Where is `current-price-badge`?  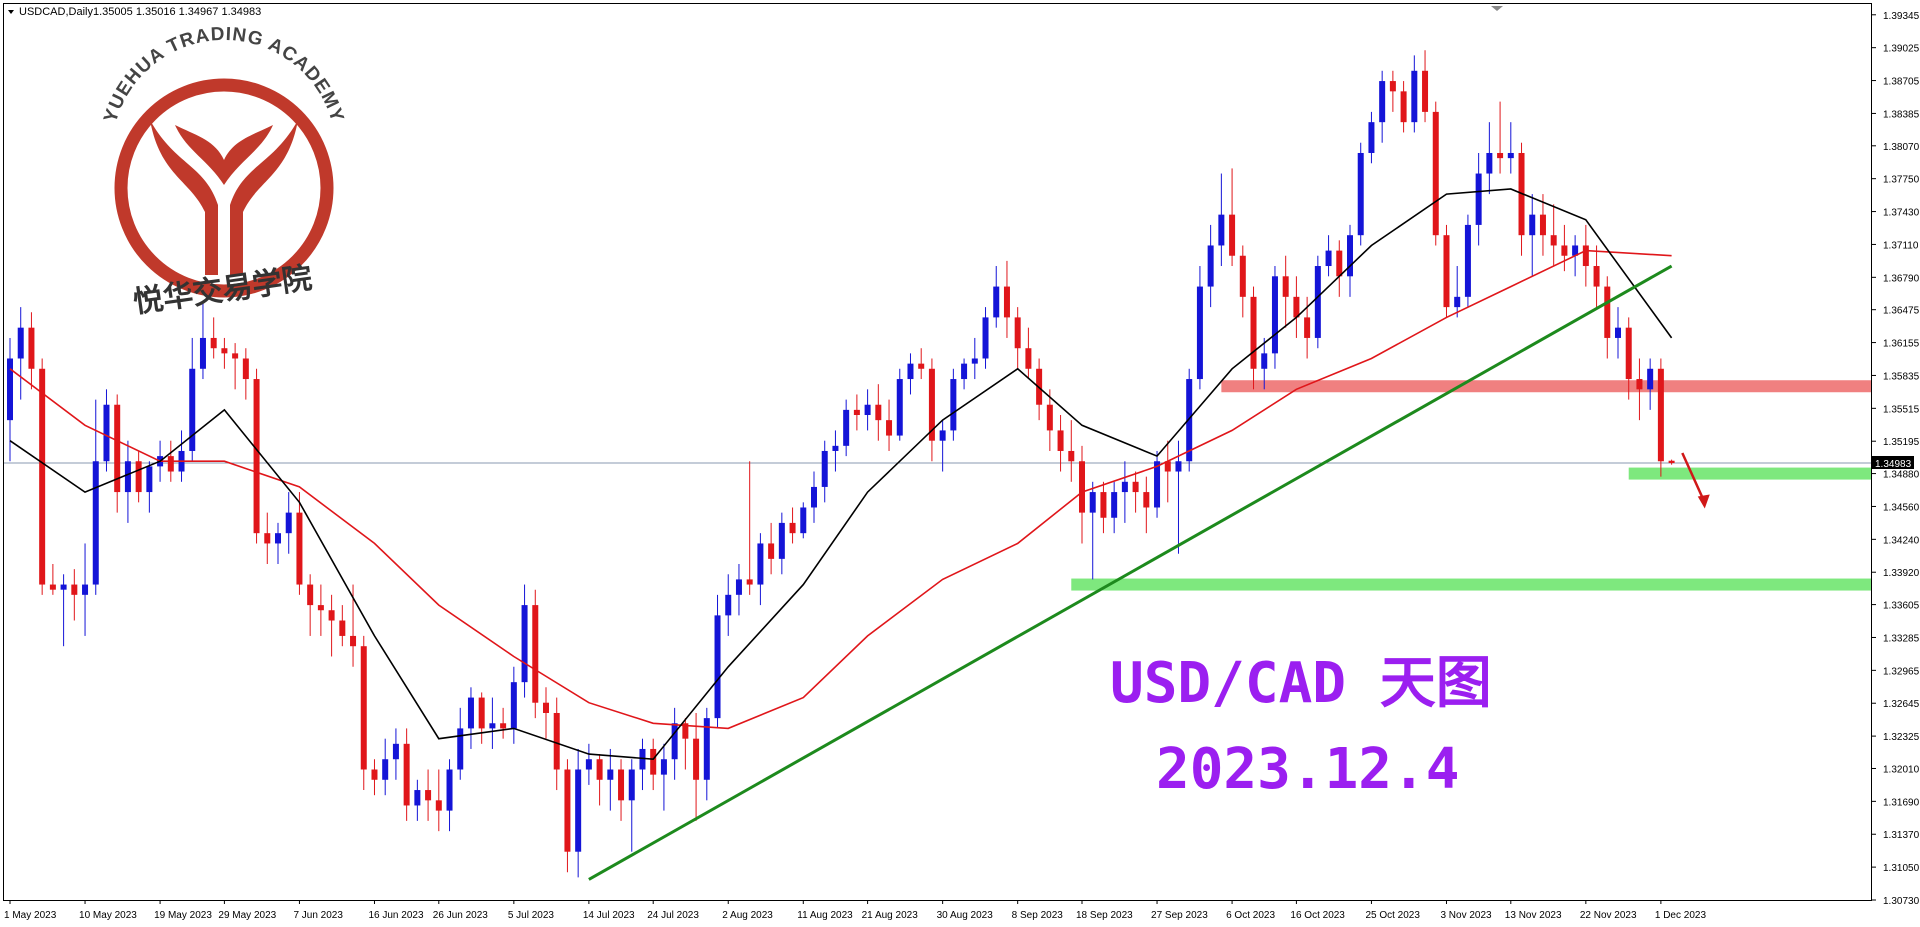
current-price-badge is located at coordinates (1893, 462).